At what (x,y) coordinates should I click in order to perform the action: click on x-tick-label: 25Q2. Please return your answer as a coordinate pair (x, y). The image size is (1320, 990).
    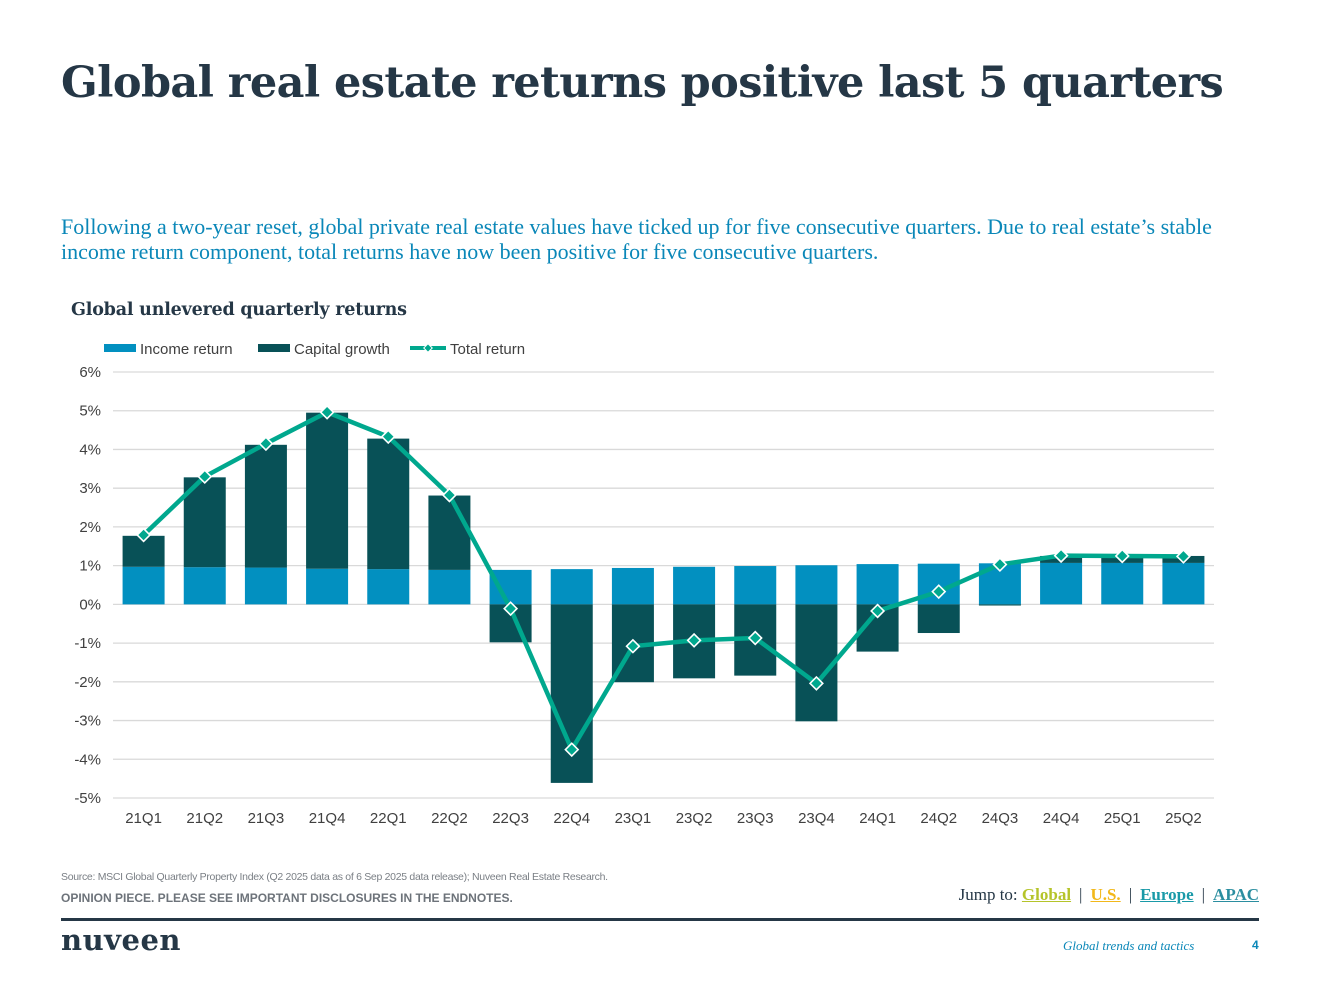
    Looking at the image, I should click on (1183, 818).